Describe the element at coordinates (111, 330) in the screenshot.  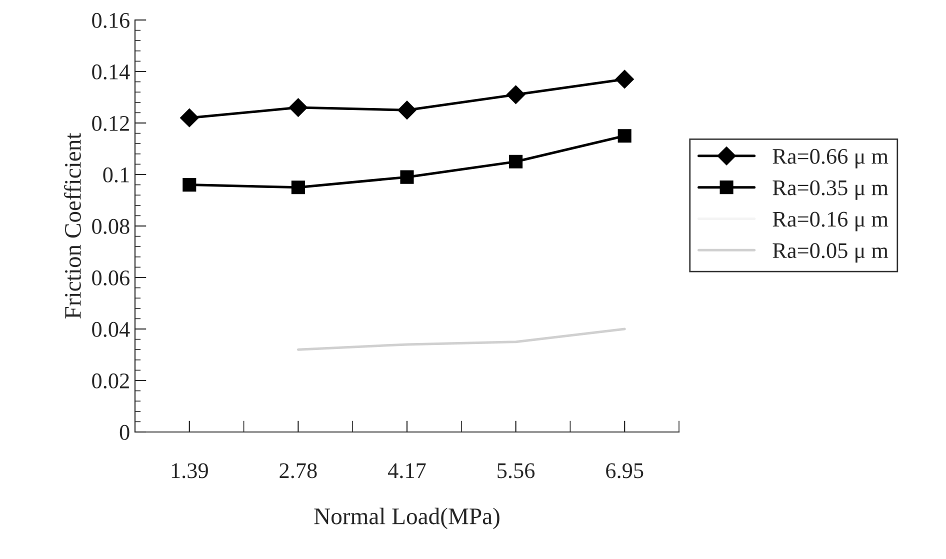
I see `y-tick-label: 0.04` at that location.